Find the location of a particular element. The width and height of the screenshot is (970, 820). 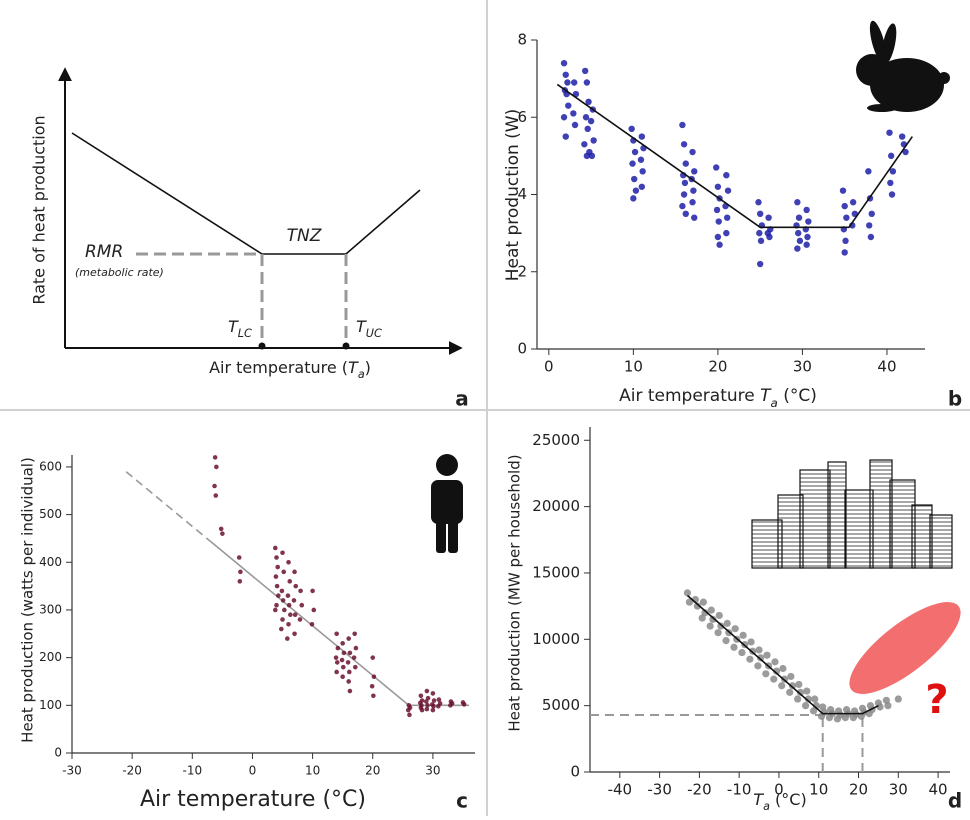

y-tick-label: 300 is located at coordinates (50, 609).